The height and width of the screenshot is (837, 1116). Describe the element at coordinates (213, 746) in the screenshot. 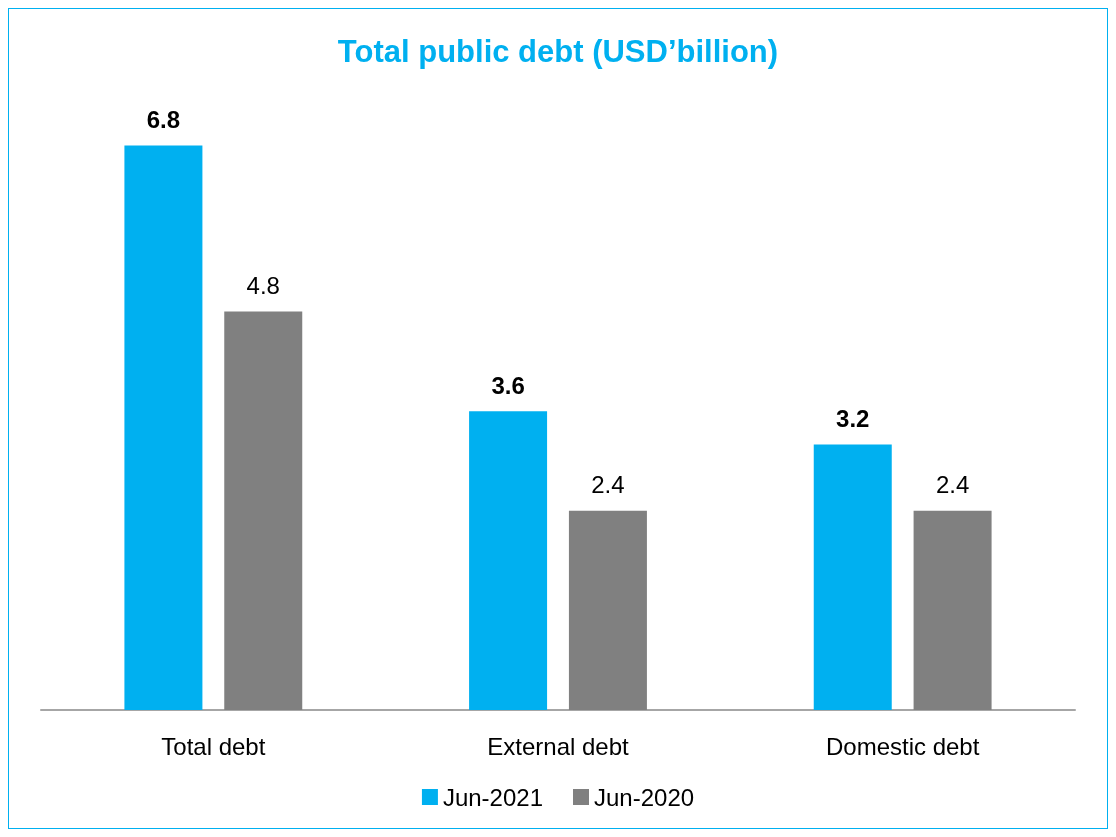

I see `x-tick-label: Total debt` at that location.